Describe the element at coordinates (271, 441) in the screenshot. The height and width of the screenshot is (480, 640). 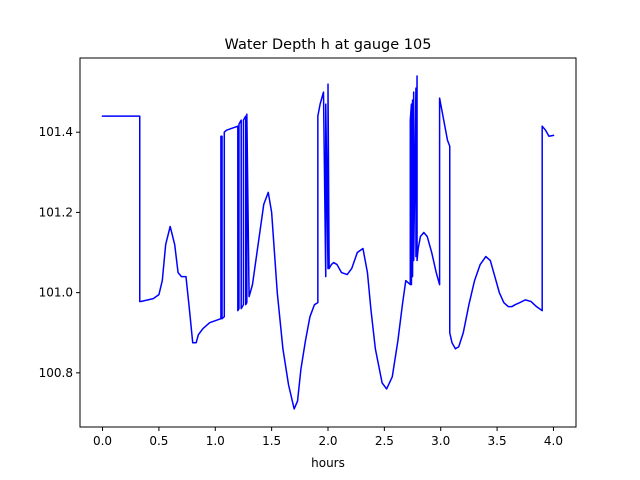
I see `x-tick-label: 1.5` at that location.